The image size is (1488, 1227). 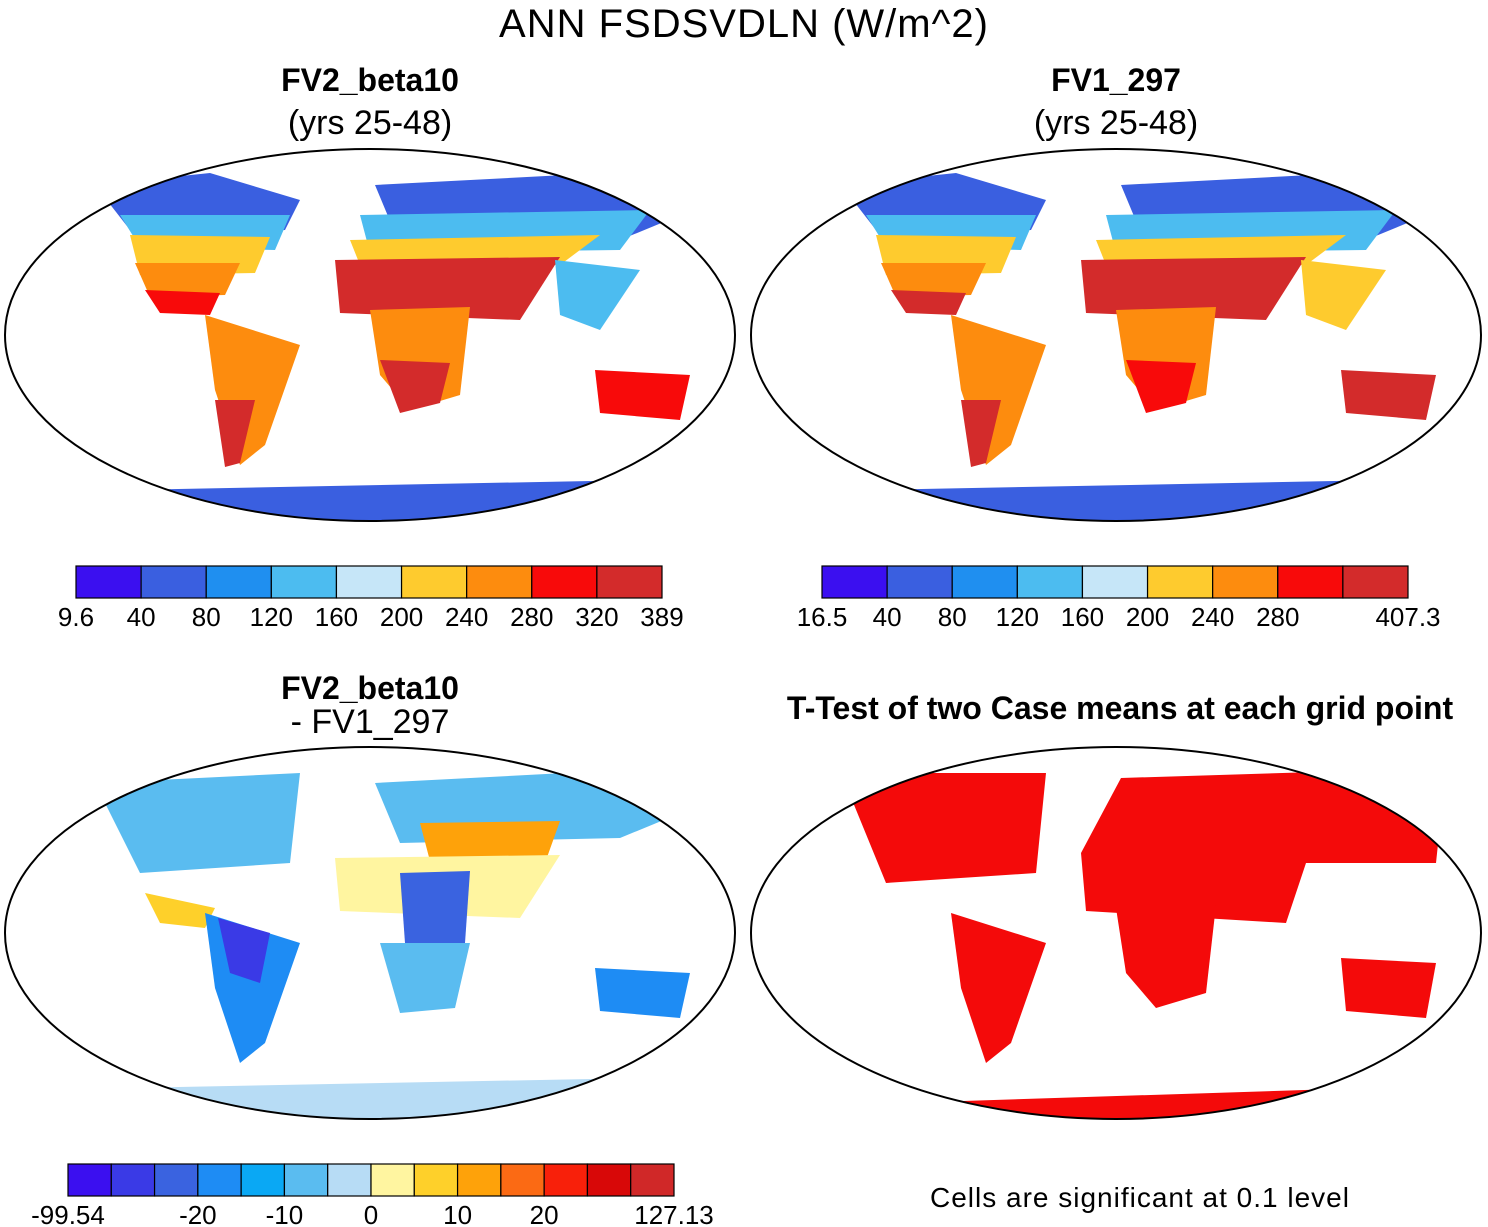 What do you see at coordinates (400, 943) in the screenshot?
I see `map-field-difference` at bounding box center [400, 943].